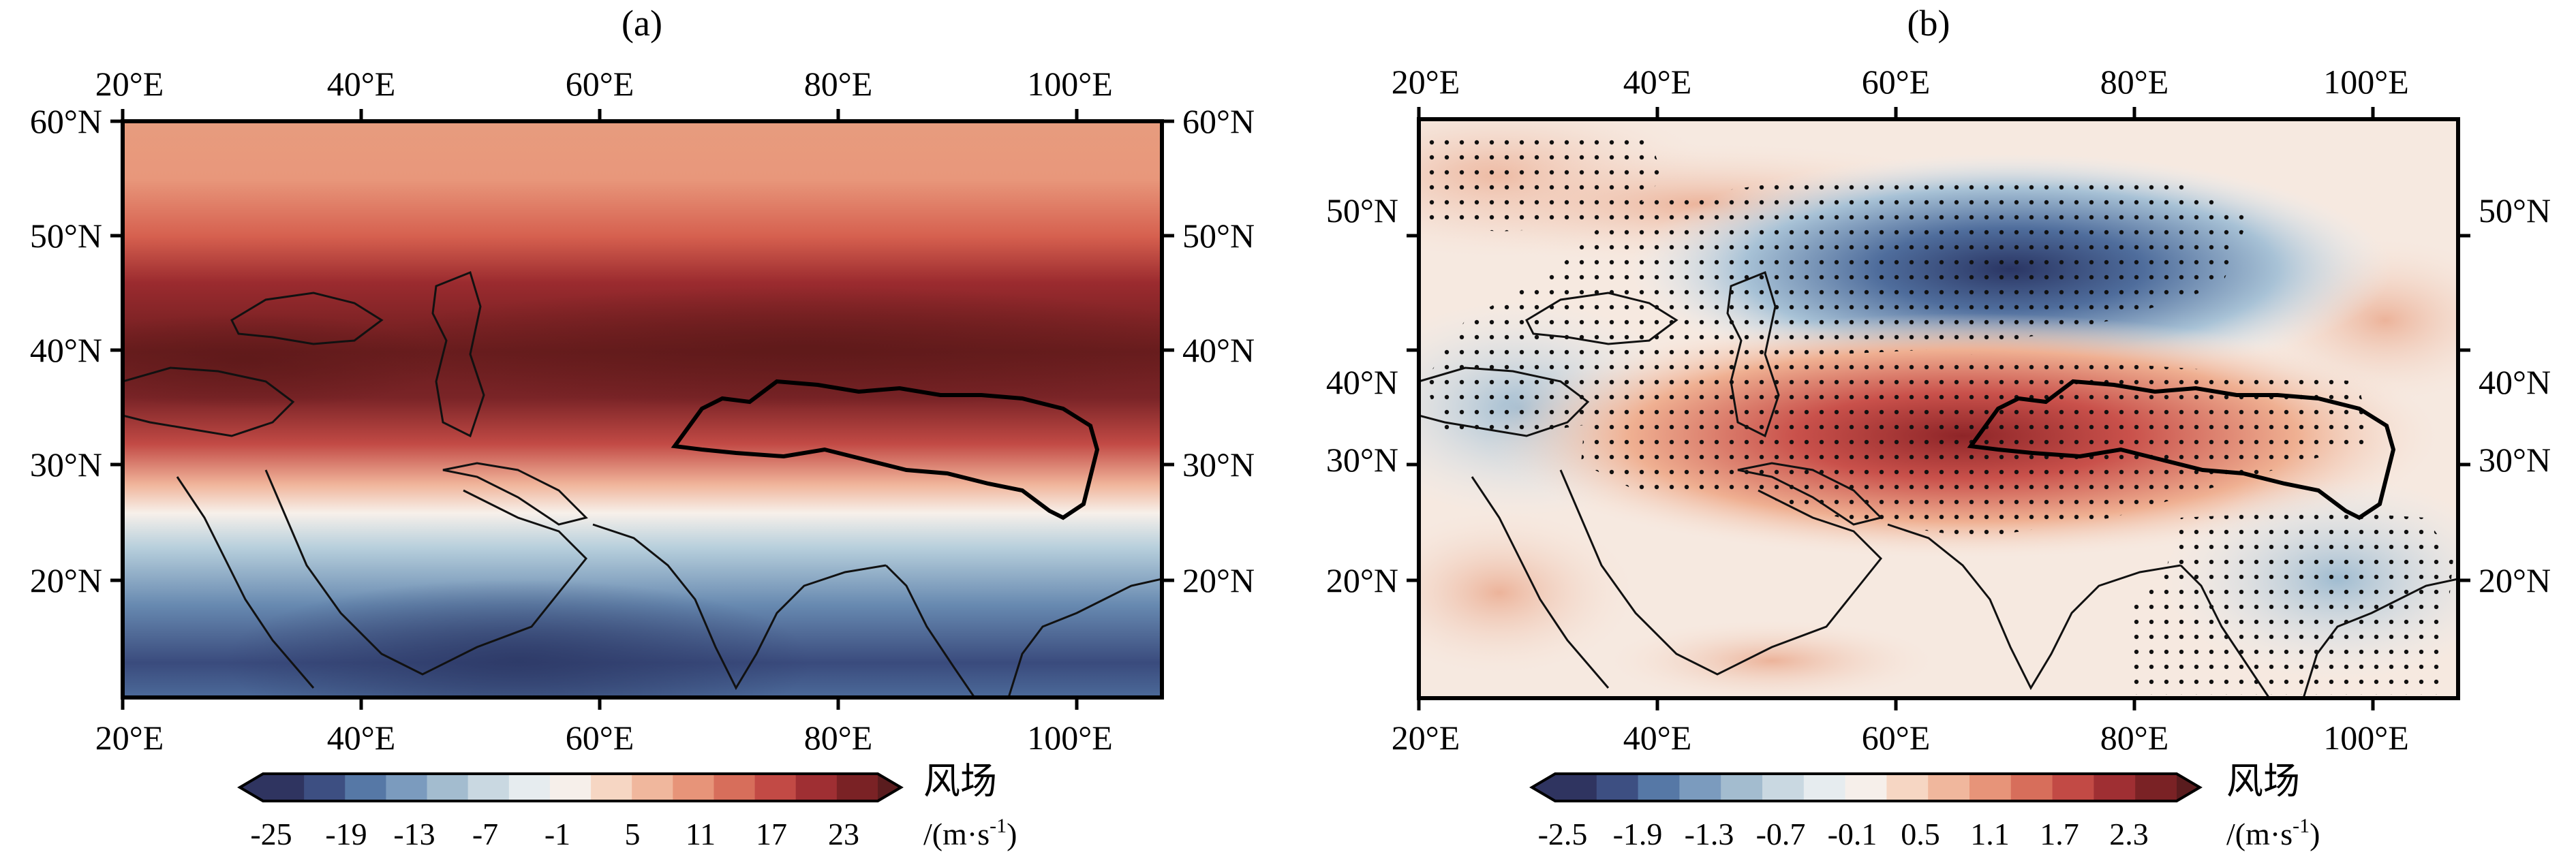  Describe the element at coordinates (2059, 834) in the screenshot. I see `colorbar-tick-label: 1.7` at that location.